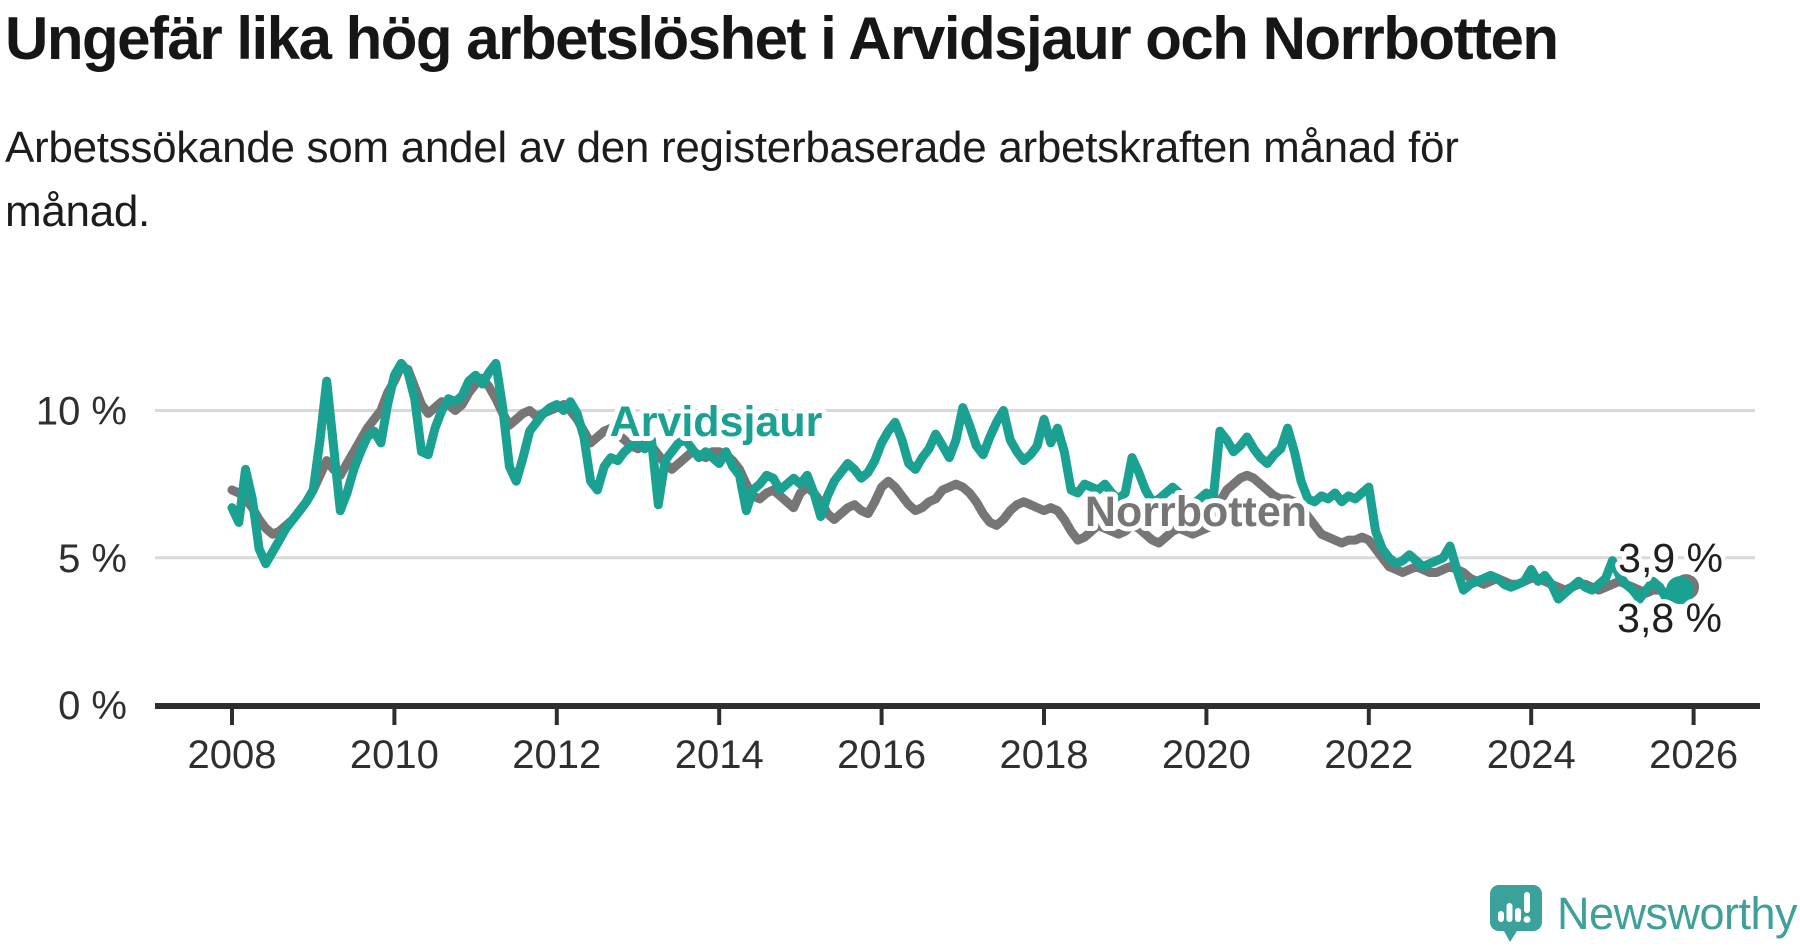 The height and width of the screenshot is (948, 1800). What do you see at coordinates (719, 755) in the screenshot?
I see `x-tick-label-2014: 2014` at bounding box center [719, 755].